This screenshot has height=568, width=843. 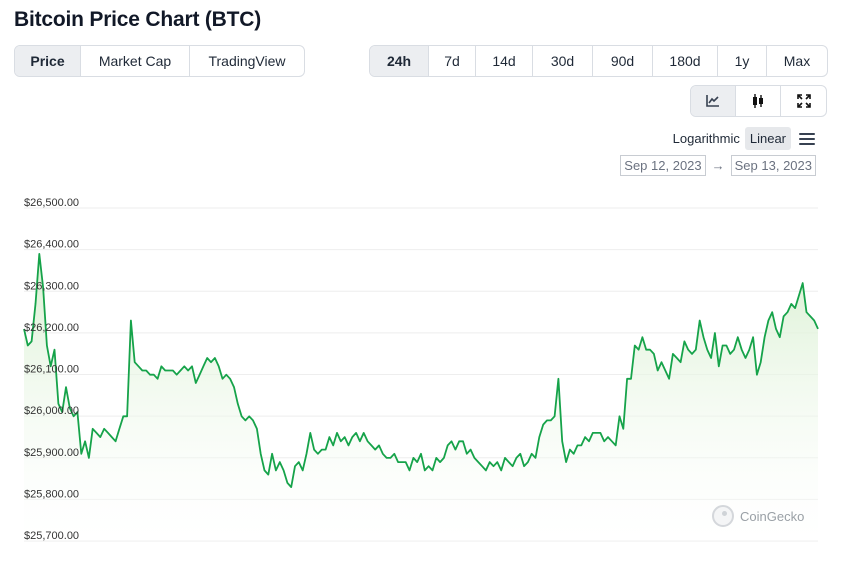 What do you see at coordinates (563, 61) in the screenshot?
I see `range-30d: 30d` at bounding box center [563, 61].